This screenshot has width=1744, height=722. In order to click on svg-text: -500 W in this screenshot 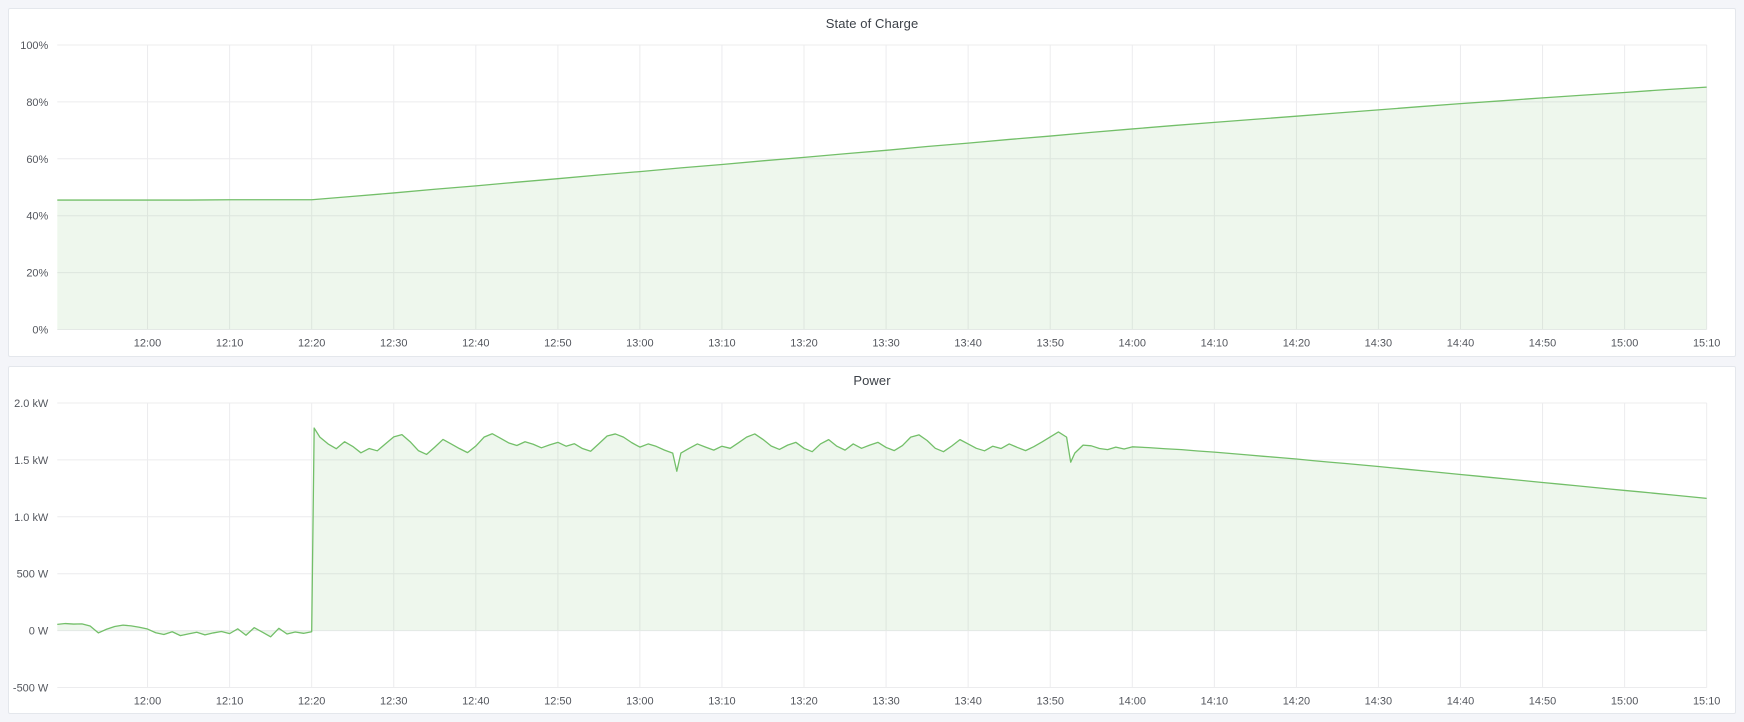, I will do `click(31, 688)`.